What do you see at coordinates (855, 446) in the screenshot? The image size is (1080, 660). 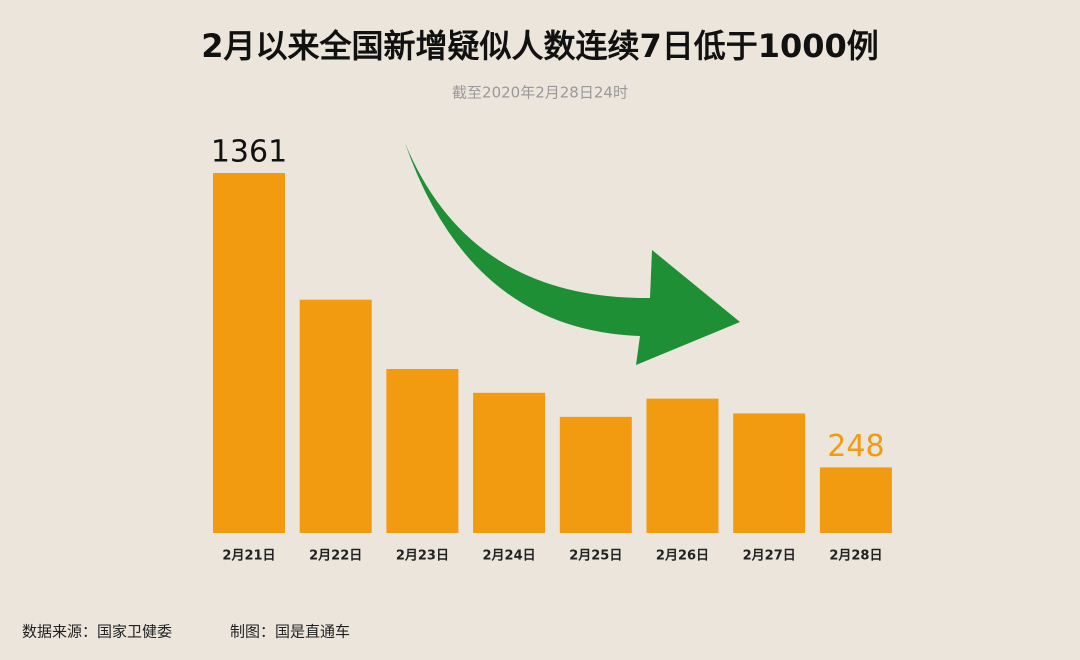 I see `data-label: 248` at bounding box center [855, 446].